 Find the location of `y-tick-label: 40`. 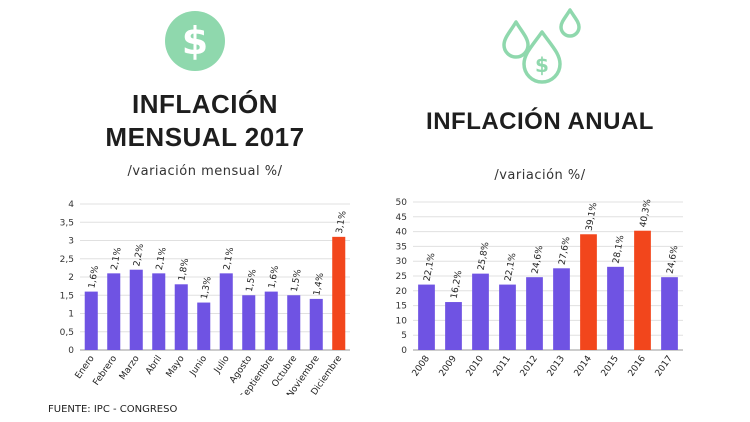

y-tick-label: 40 is located at coordinates (402, 233).